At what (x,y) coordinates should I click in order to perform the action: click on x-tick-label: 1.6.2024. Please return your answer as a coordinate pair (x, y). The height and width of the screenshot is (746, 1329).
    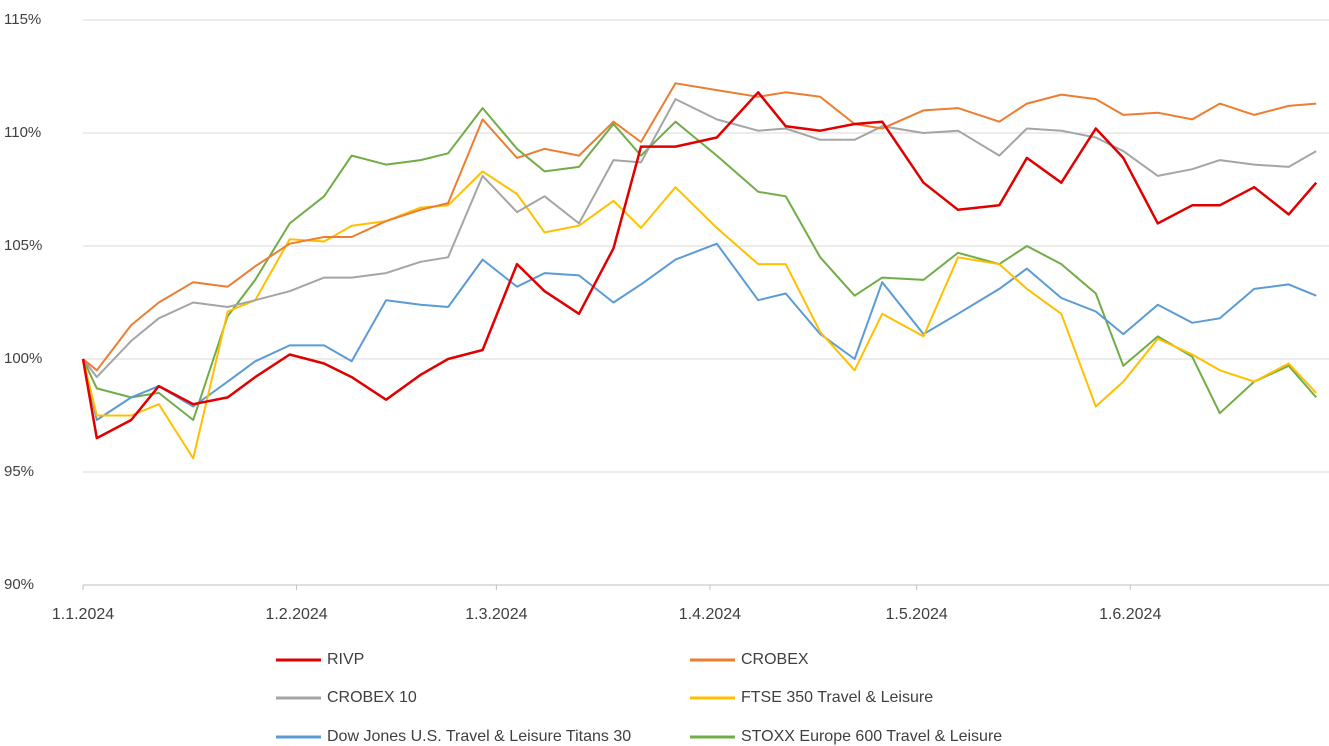
    Looking at the image, I should click on (1130, 614).